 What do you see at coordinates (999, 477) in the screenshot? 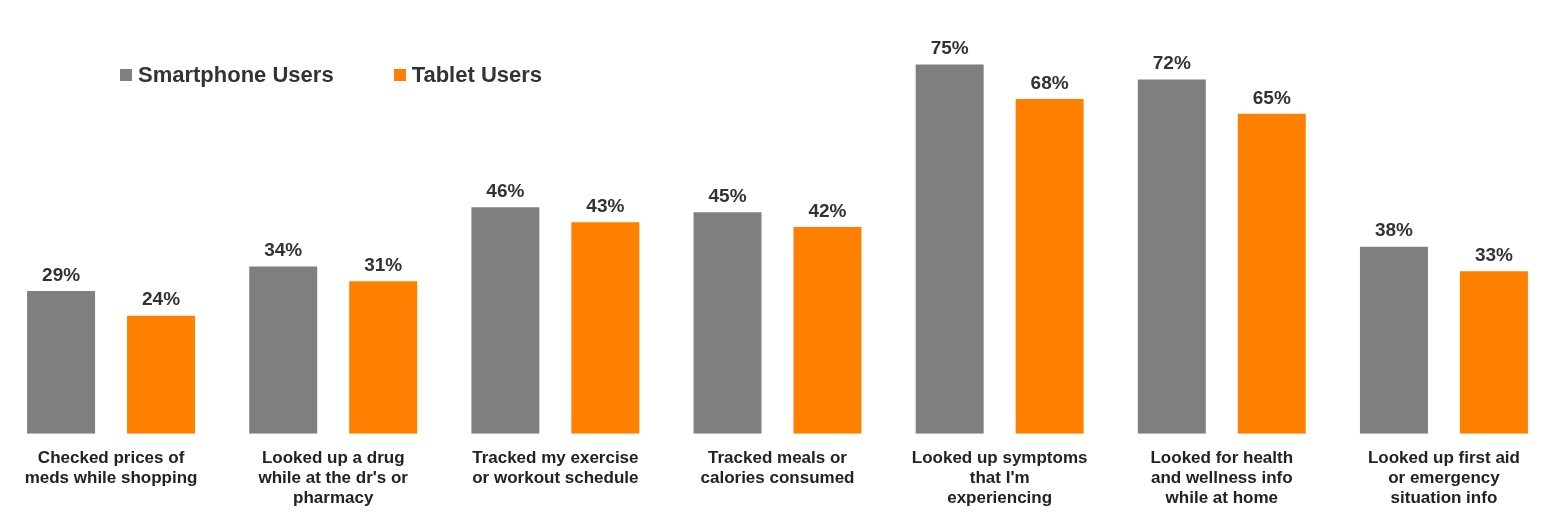
I see `x-tick-label: Looked up symptoms that I'm experiencing` at bounding box center [999, 477].